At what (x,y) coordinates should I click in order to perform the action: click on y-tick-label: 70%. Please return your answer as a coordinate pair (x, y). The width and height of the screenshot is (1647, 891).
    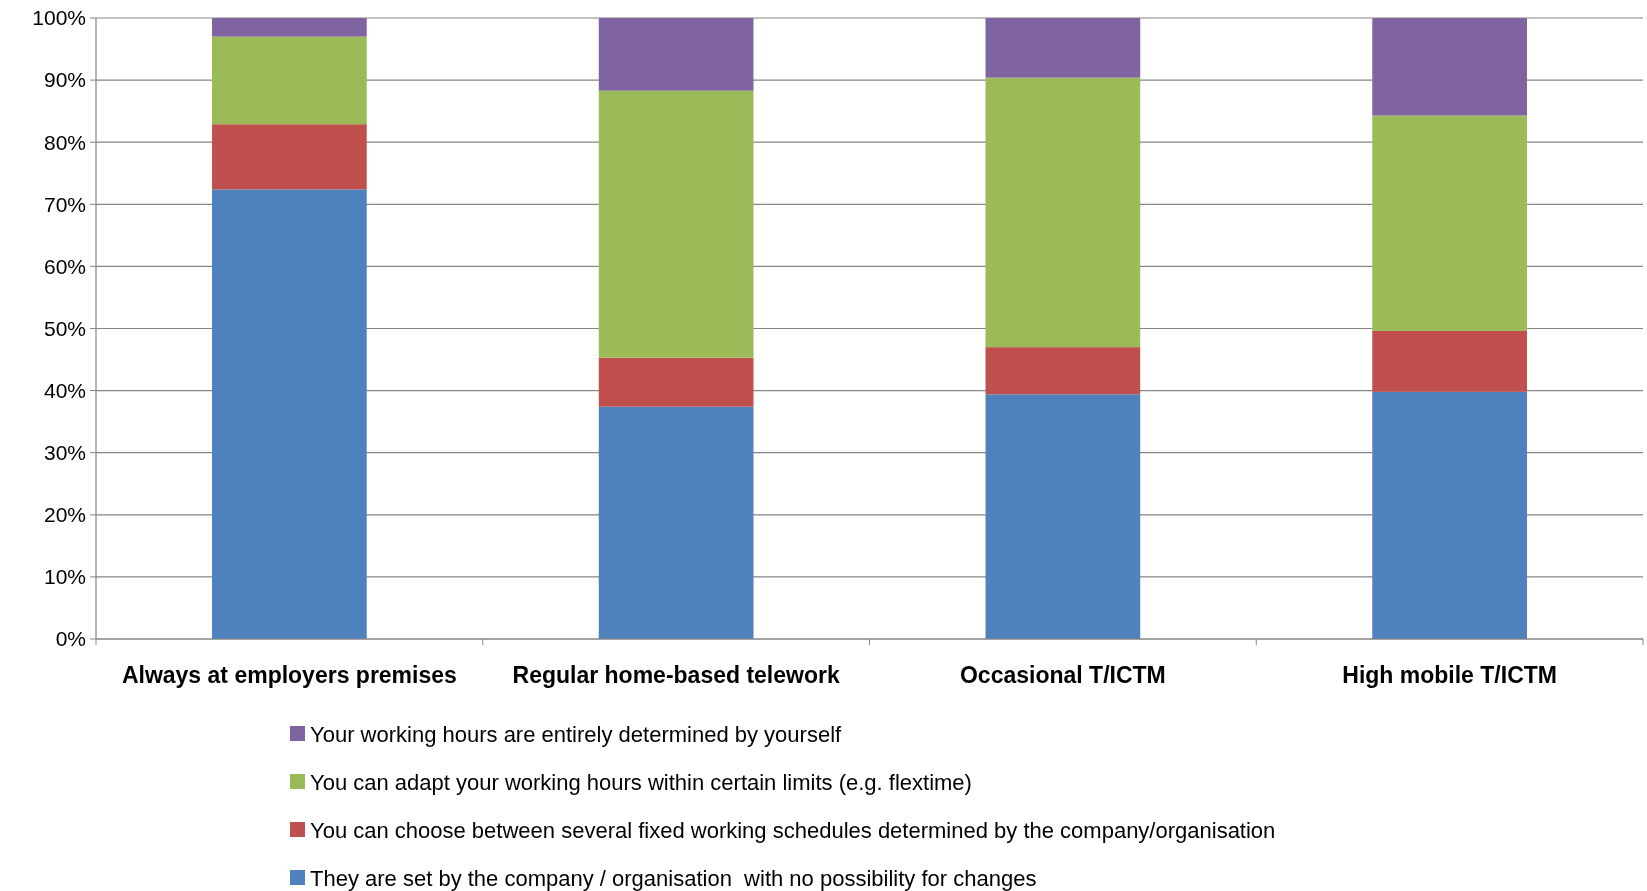
    Looking at the image, I should click on (64, 204).